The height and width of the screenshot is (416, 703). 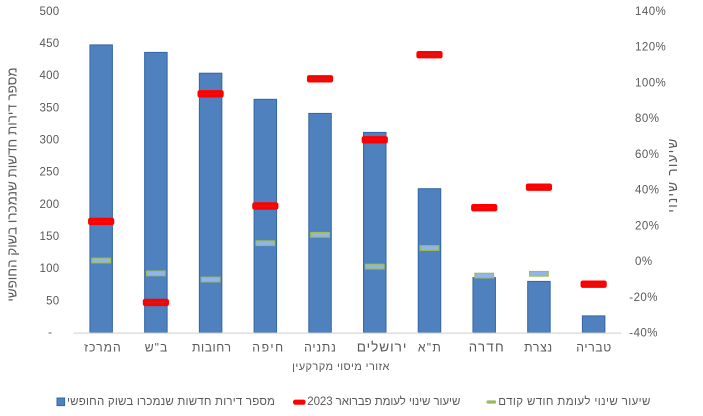 I want to click on svg-text: -40%, so click(x=643, y=334).